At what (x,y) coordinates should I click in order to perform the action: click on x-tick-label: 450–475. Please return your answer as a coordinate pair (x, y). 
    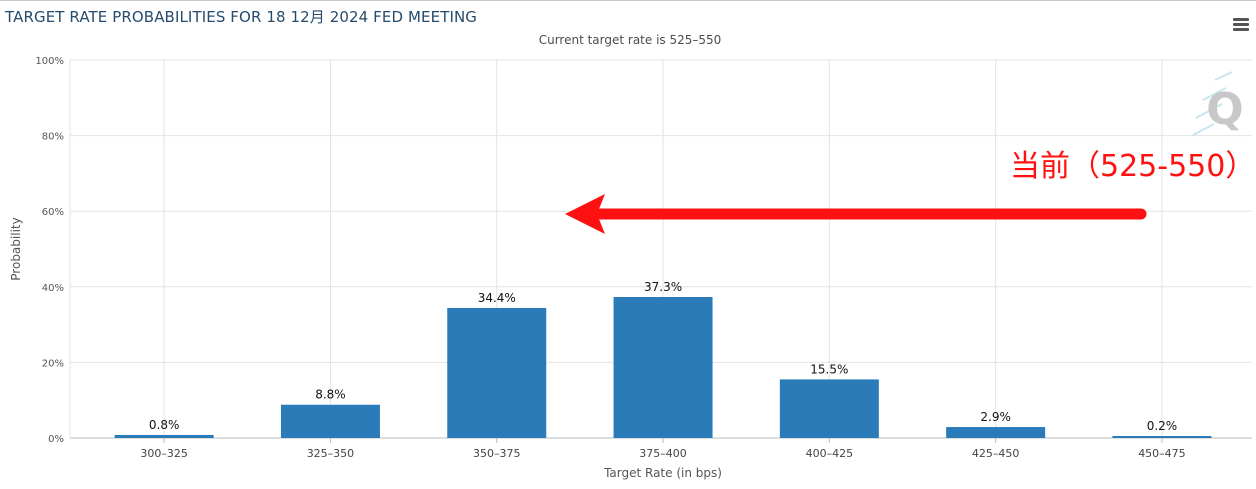
    Looking at the image, I should click on (1162, 453).